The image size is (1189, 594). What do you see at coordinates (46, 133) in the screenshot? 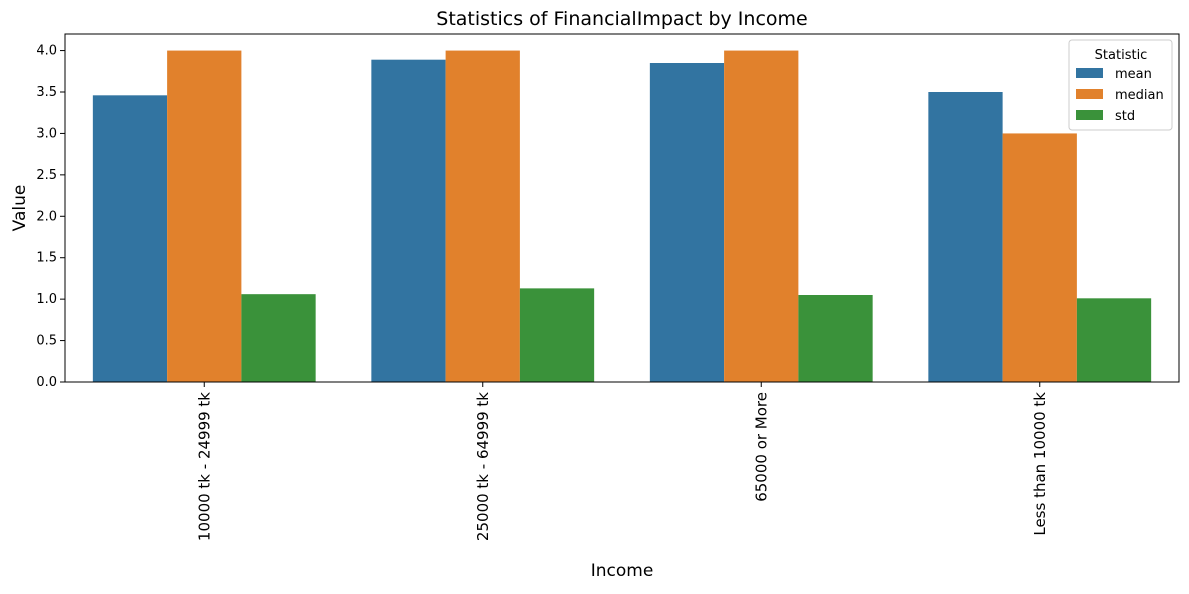
I see `y-tick-label-6: 3.0` at bounding box center [46, 133].